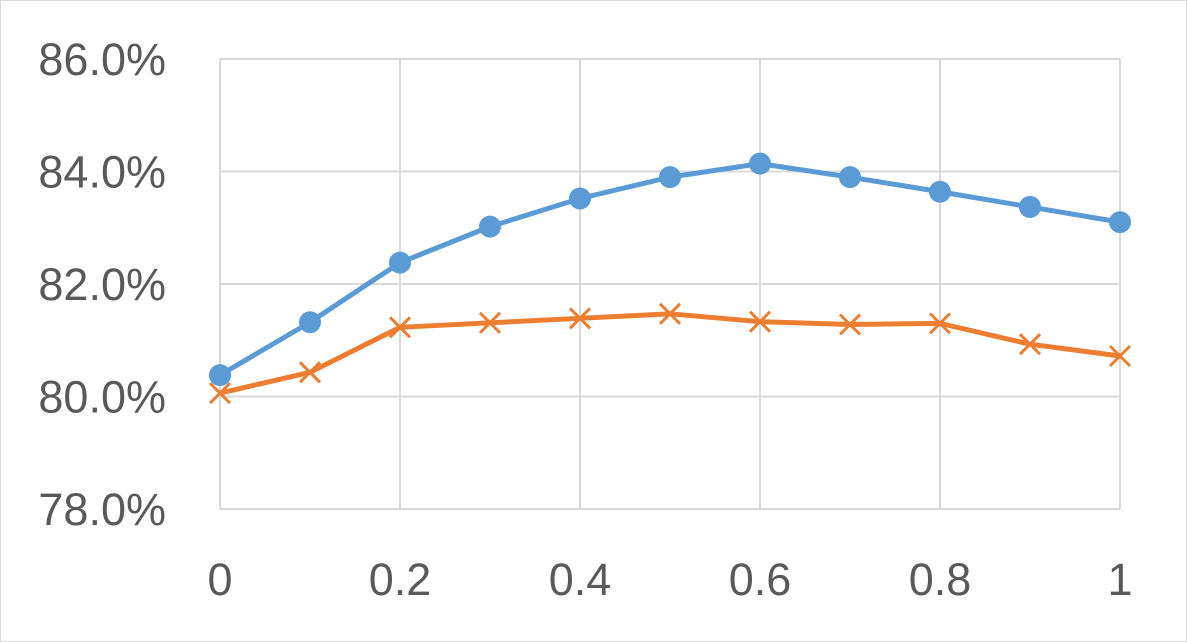 The width and height of the screenshot is (1187, 642). What do you see at coordinates (580, 579) in the screenshot?
I see `x-tick-label: 0.4` at bounding box center [580, 579].